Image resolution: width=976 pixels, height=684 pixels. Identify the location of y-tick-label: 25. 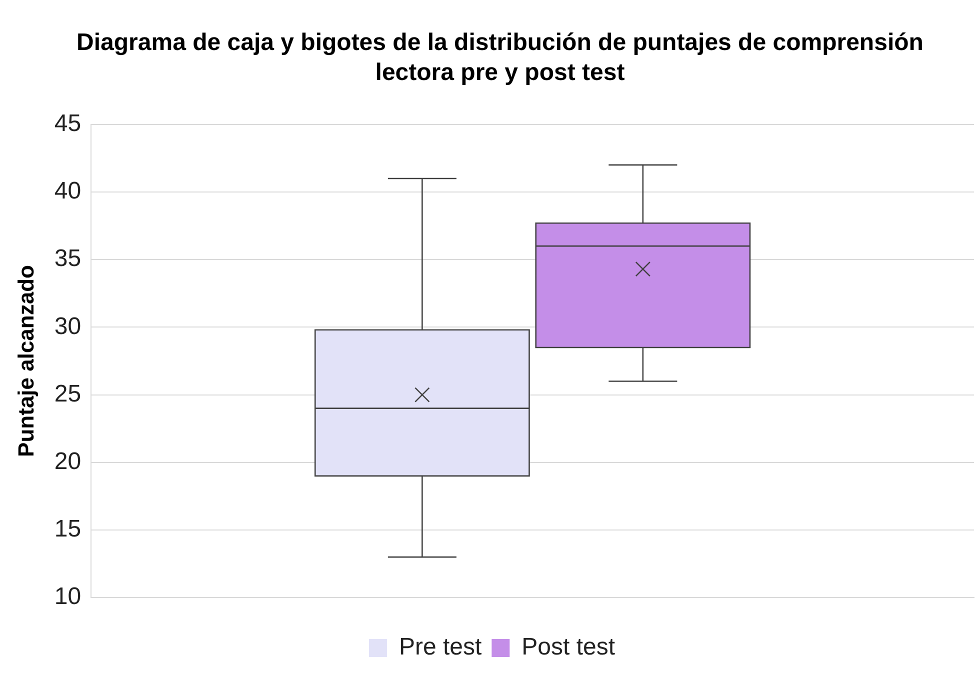
(68, 394).